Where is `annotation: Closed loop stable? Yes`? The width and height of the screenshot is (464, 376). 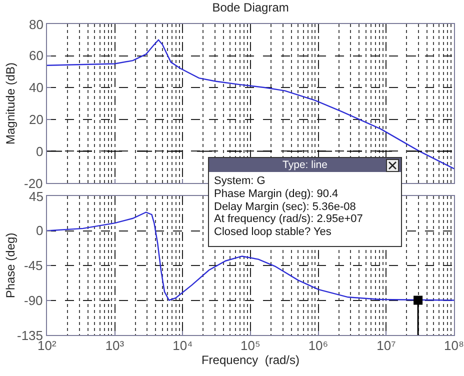 annotation: Closed loop stable? Yes is located at coordinates (273, 232).